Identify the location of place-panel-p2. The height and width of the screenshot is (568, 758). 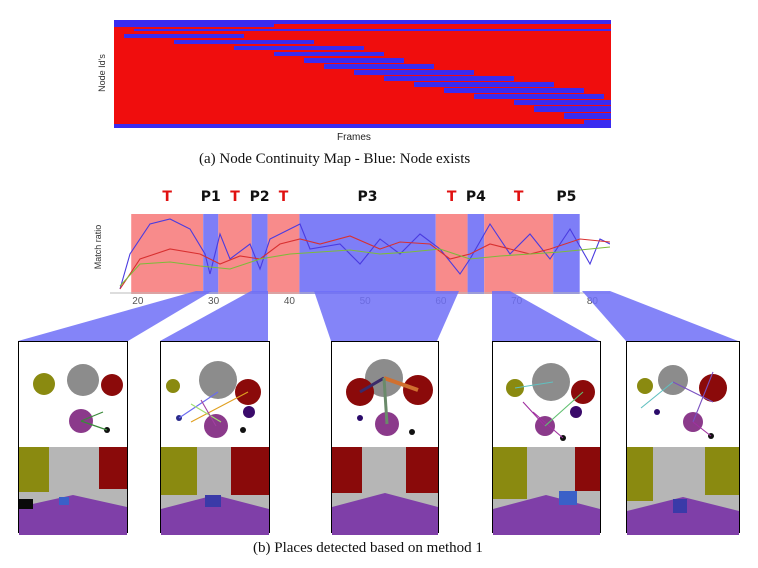
(215, 438).